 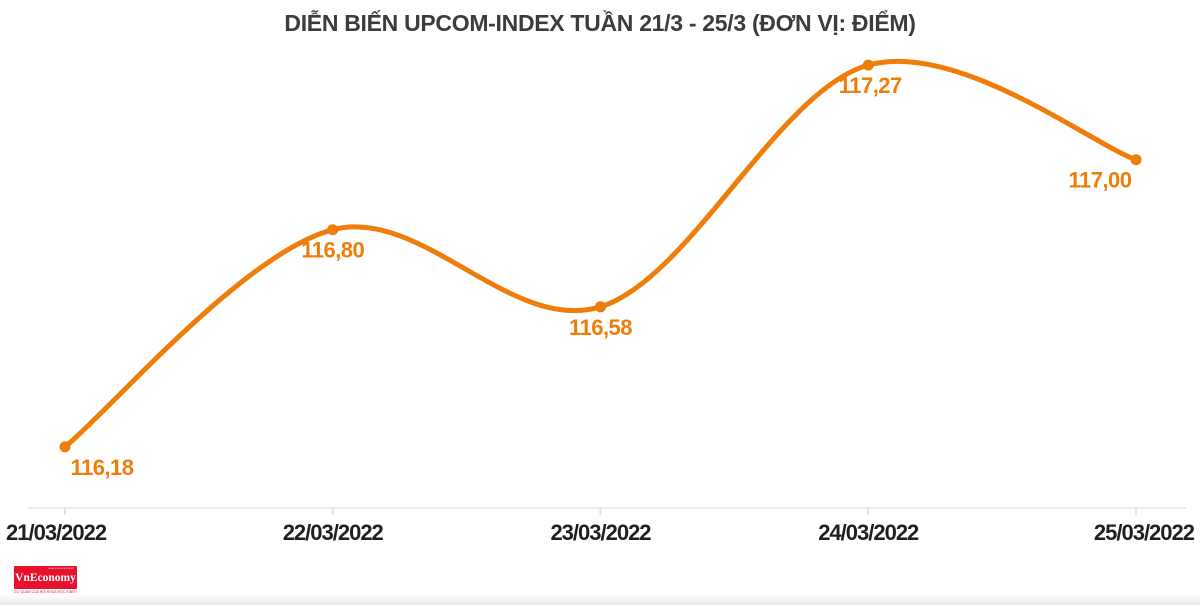 What do you see at coordinates (56, 532) in the screenshot?
I see `date-label-0: 21/03/2022` at bounding box center [56, 532].